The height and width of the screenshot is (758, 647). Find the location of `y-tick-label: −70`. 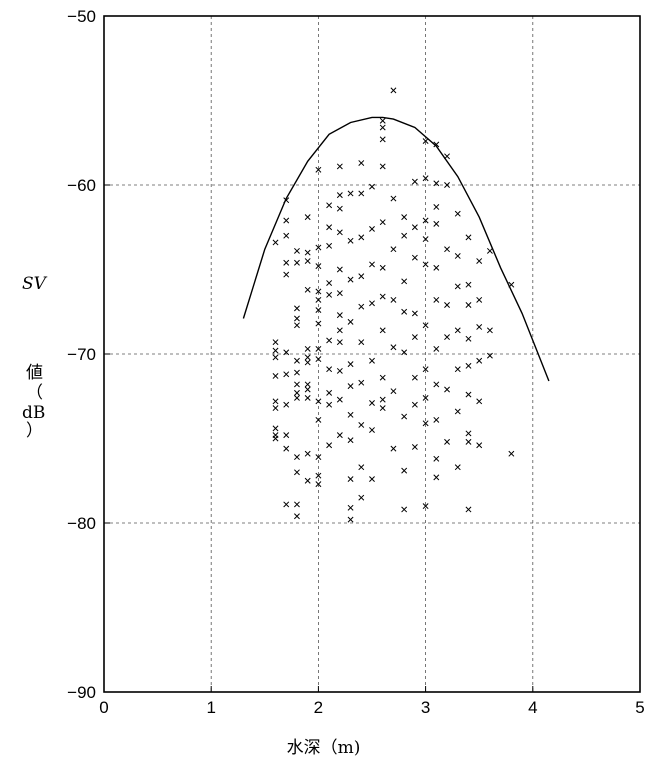

y-tick-label: −70 is located at coordinates (81, 354).